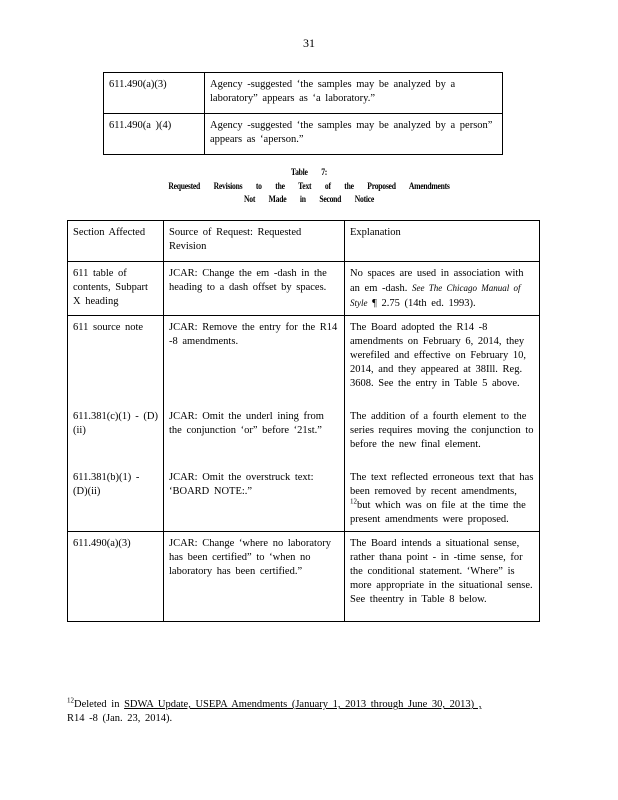 The height and width of the screenshot is (800, 618). What do you see at coordinates (97, 704) in the screenshot?
I see `footnote-text: Deleted in` at bounding box center [97, 704].